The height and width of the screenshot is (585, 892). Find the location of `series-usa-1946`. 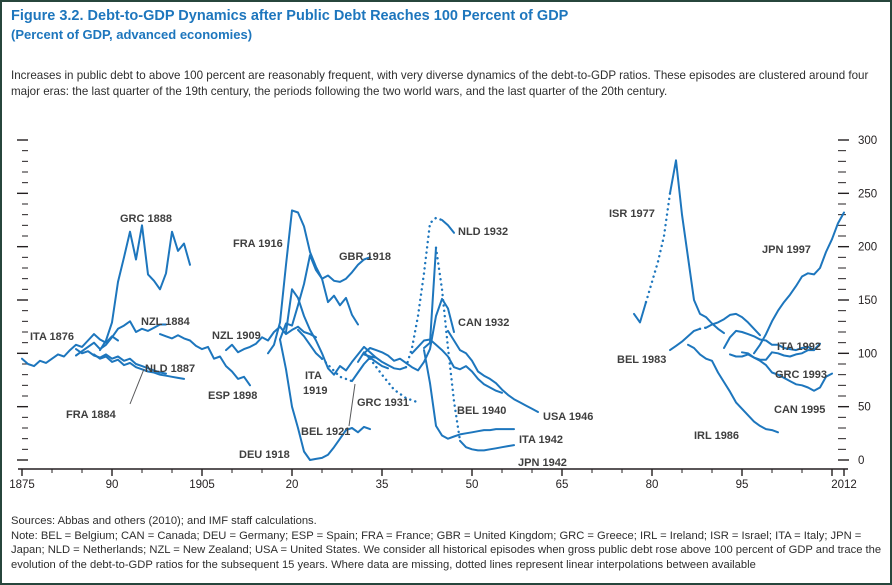

series-usa-1946 is located at coordinates (493, 371).